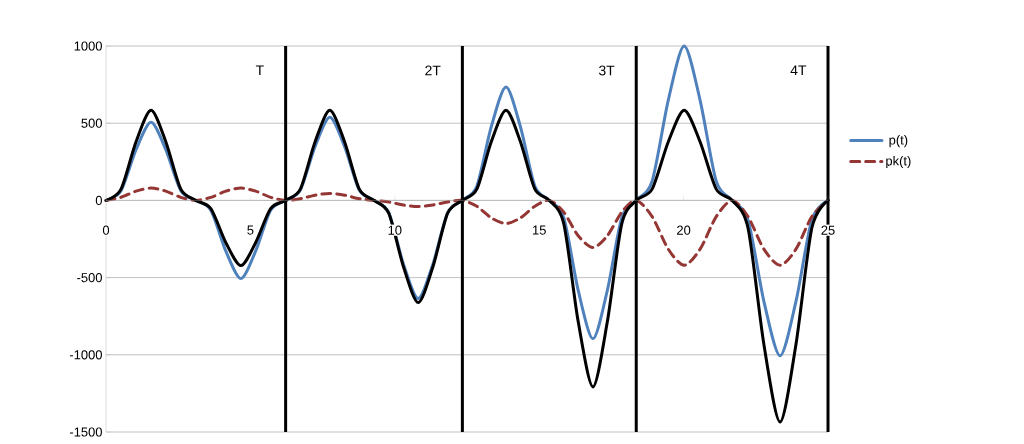 This screenshot has height=444, width=1024. Describe the element at coordinates (433, 70) in the screenshot. I see `ref-line-label: 2T` at that location.